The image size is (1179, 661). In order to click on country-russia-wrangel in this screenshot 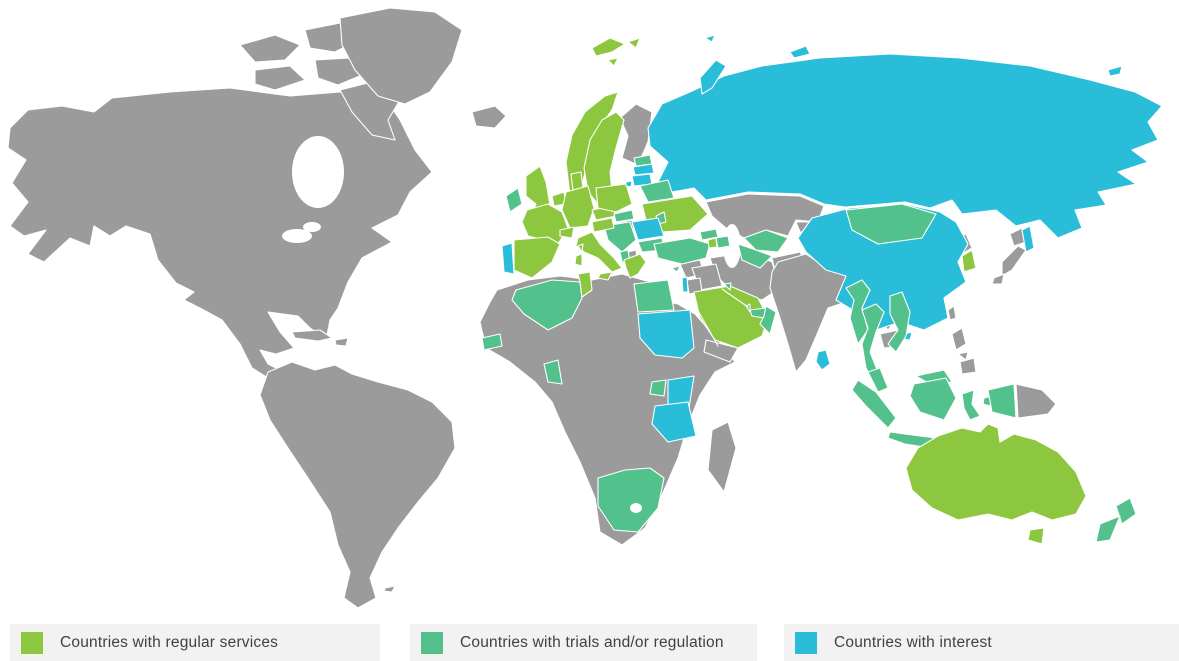, I will do `click(1115, 71)`.